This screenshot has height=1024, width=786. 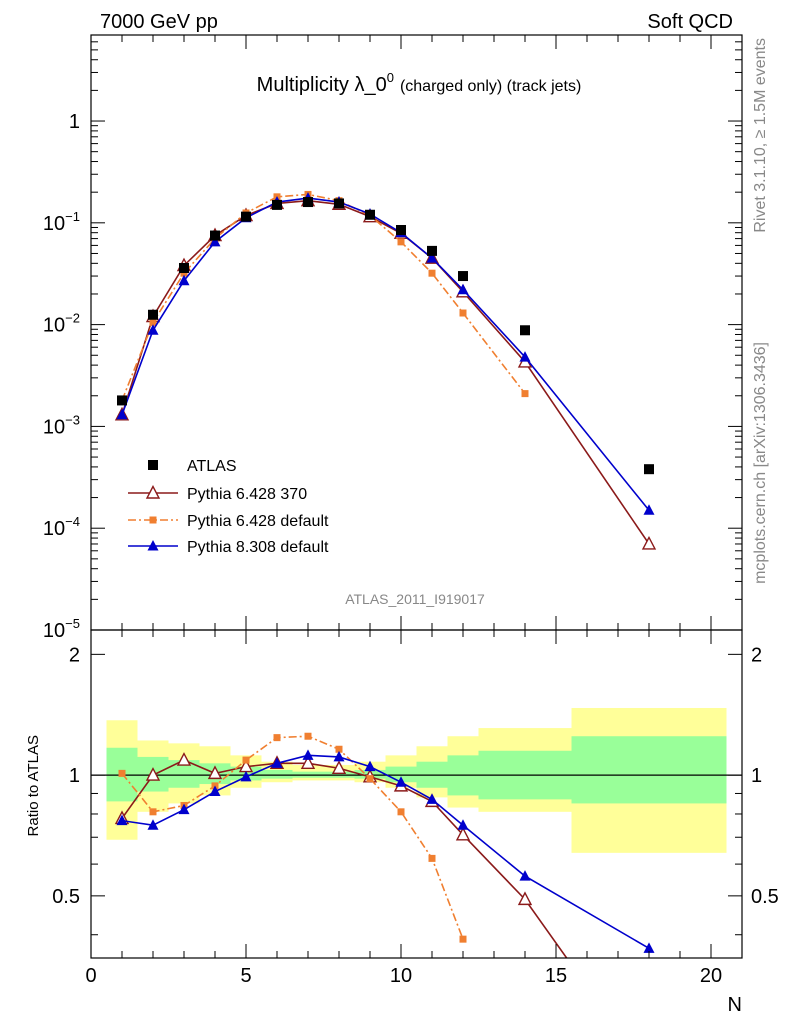 I want to click on legend-item: ATLAS, so click(x=192, y=466).